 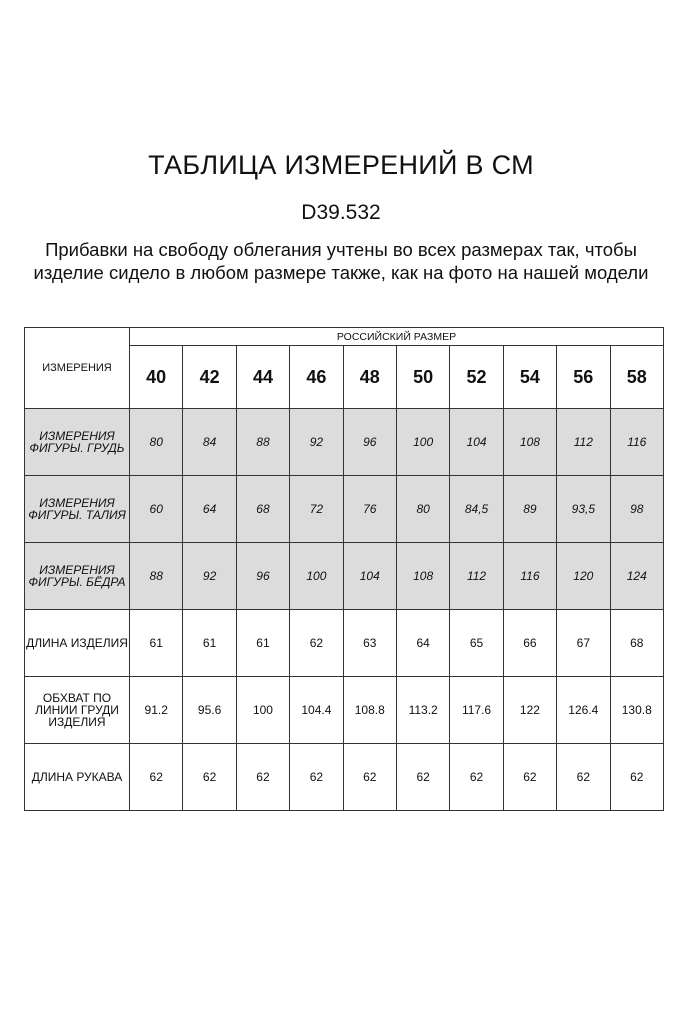 I want to click on table-cell: 104.4, so click(x=316, y=710).